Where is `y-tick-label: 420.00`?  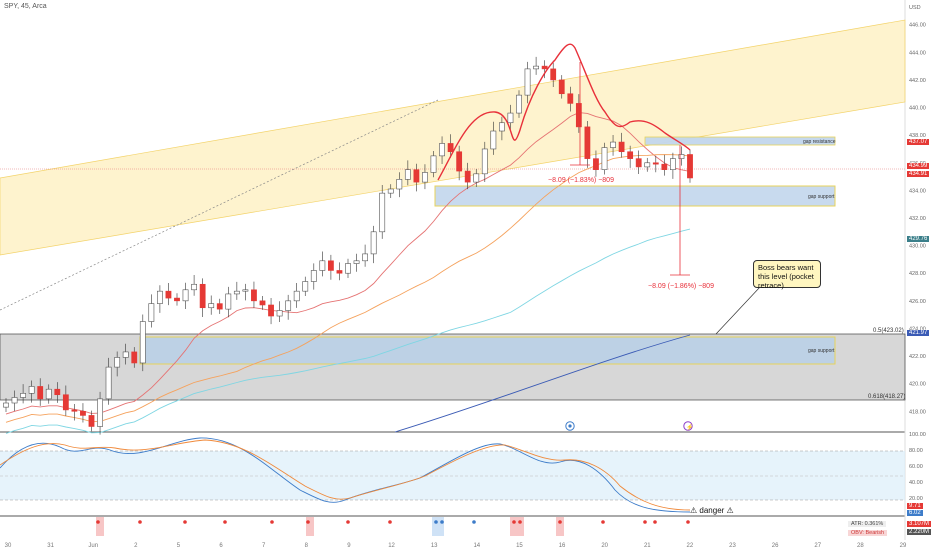
y-tick-label: 420.00 is located at coordinates (917, 385).